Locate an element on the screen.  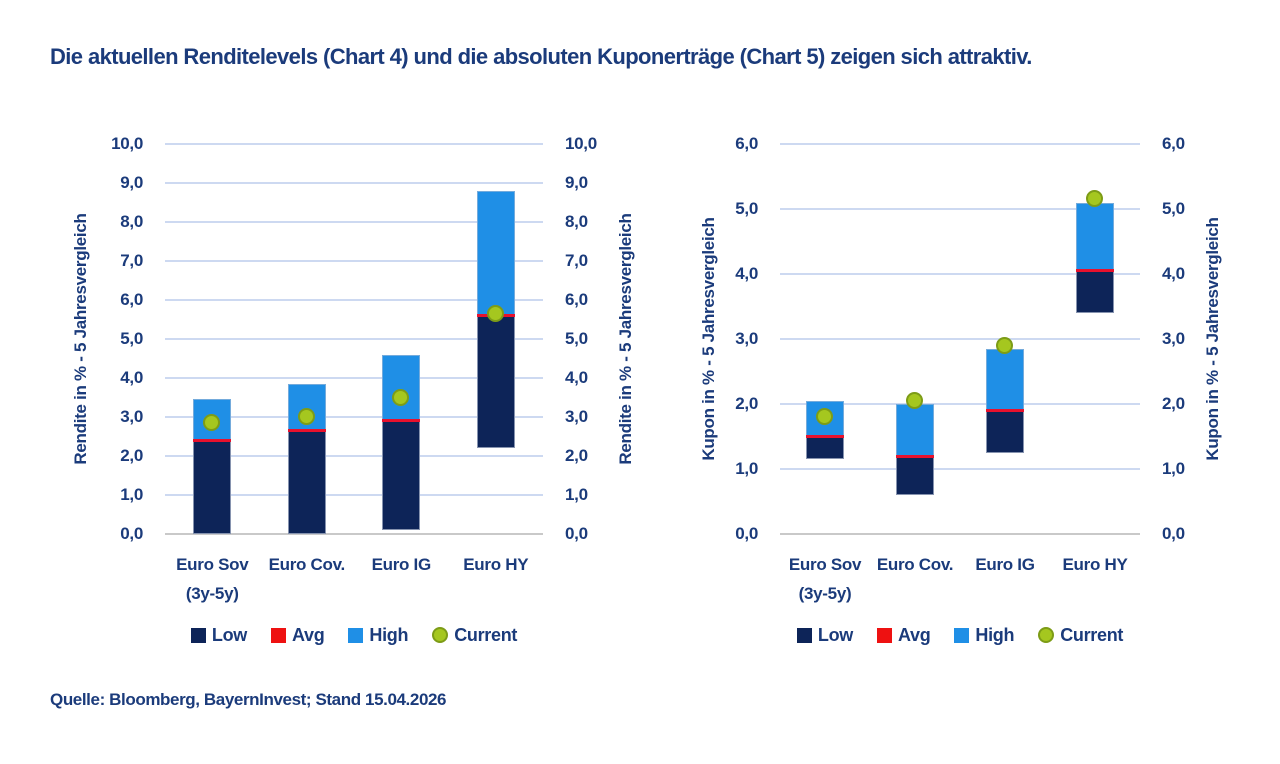
left-axis-tick-label: 2,0 is located at coordinates (746, 403).